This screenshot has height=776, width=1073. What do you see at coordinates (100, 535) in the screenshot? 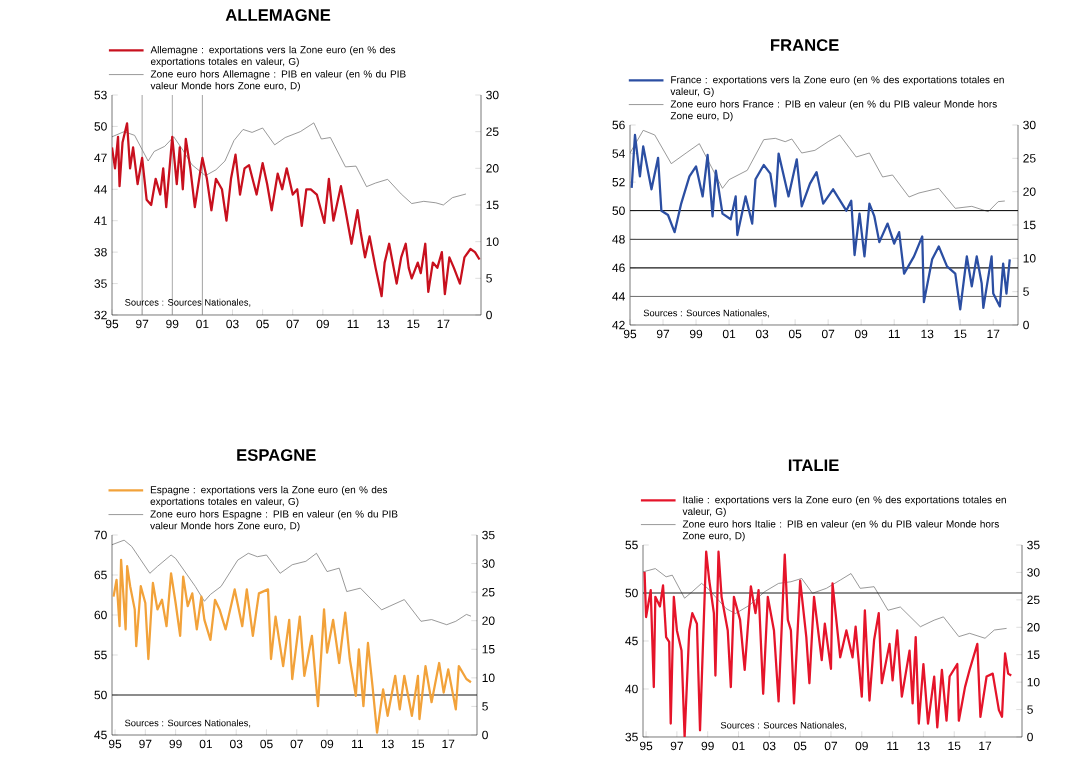
I see `y-tick-label: 70` at bounding box center [100, 535].